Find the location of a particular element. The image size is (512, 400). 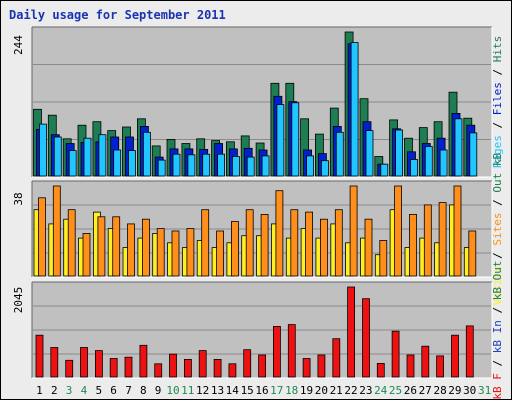

legend-word: Visits is located at coordinates (497, 285).